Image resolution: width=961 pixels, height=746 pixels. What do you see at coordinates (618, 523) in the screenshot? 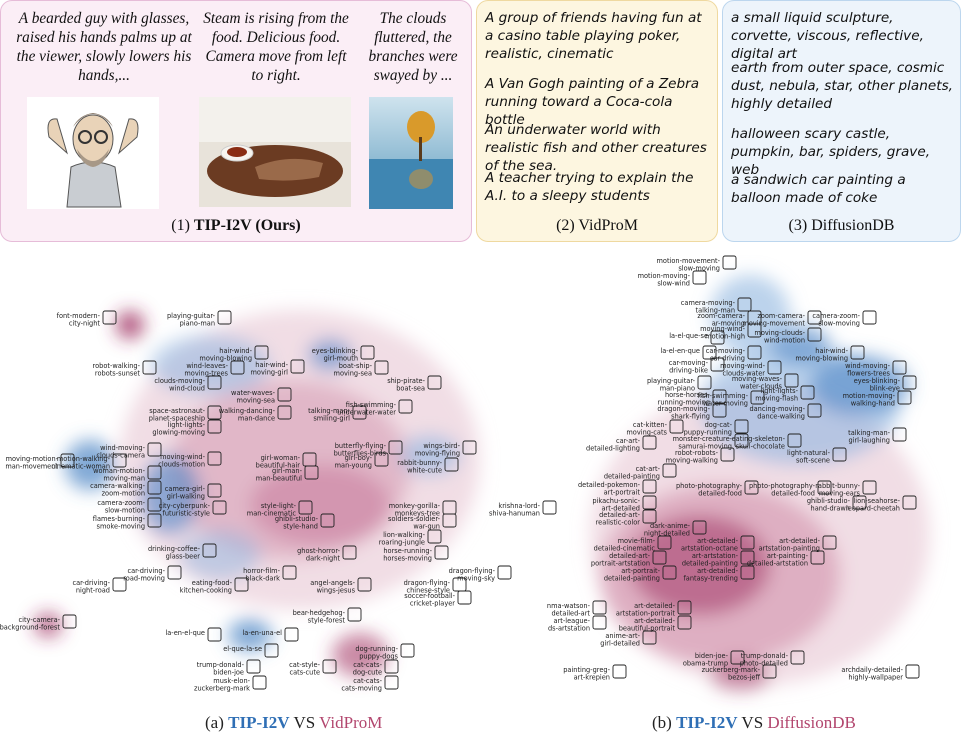
I see `map-b-cluster-label-text: realistic-color` at bounding box center [618, 523].